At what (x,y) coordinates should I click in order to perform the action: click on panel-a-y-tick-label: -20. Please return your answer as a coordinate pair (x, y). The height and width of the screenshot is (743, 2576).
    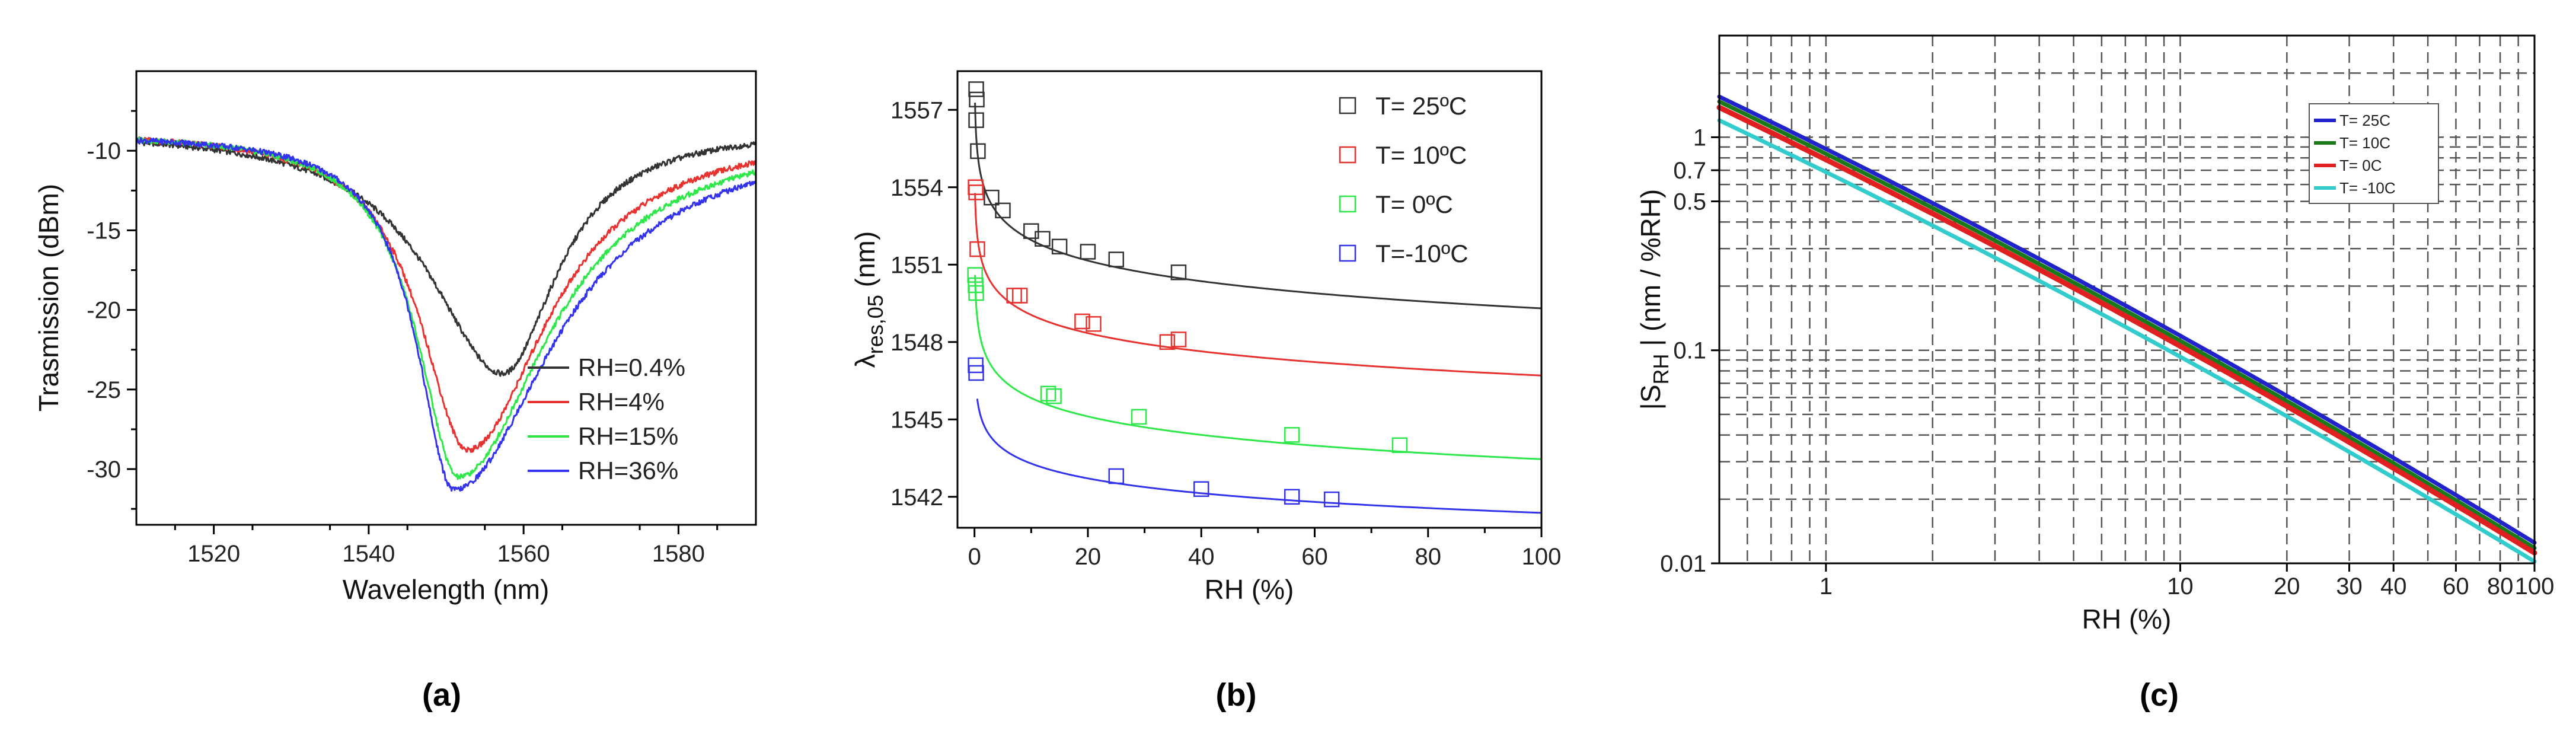
    Looking at the image, I should click on (104, 311).